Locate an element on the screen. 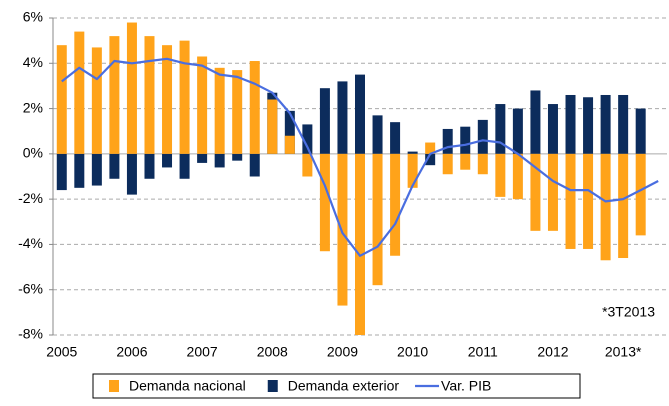 The image size is (669, 406). y-tick-label: -6% is located at coordinates (30, 288).